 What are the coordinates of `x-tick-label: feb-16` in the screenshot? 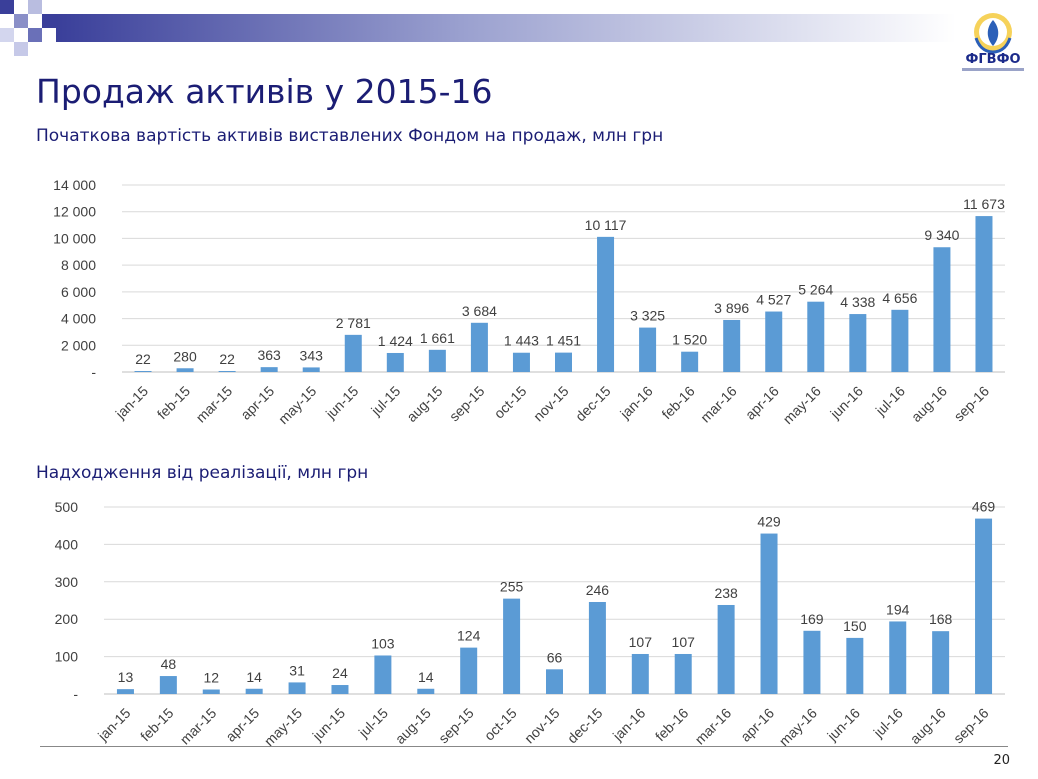 It's located at (678, 403).